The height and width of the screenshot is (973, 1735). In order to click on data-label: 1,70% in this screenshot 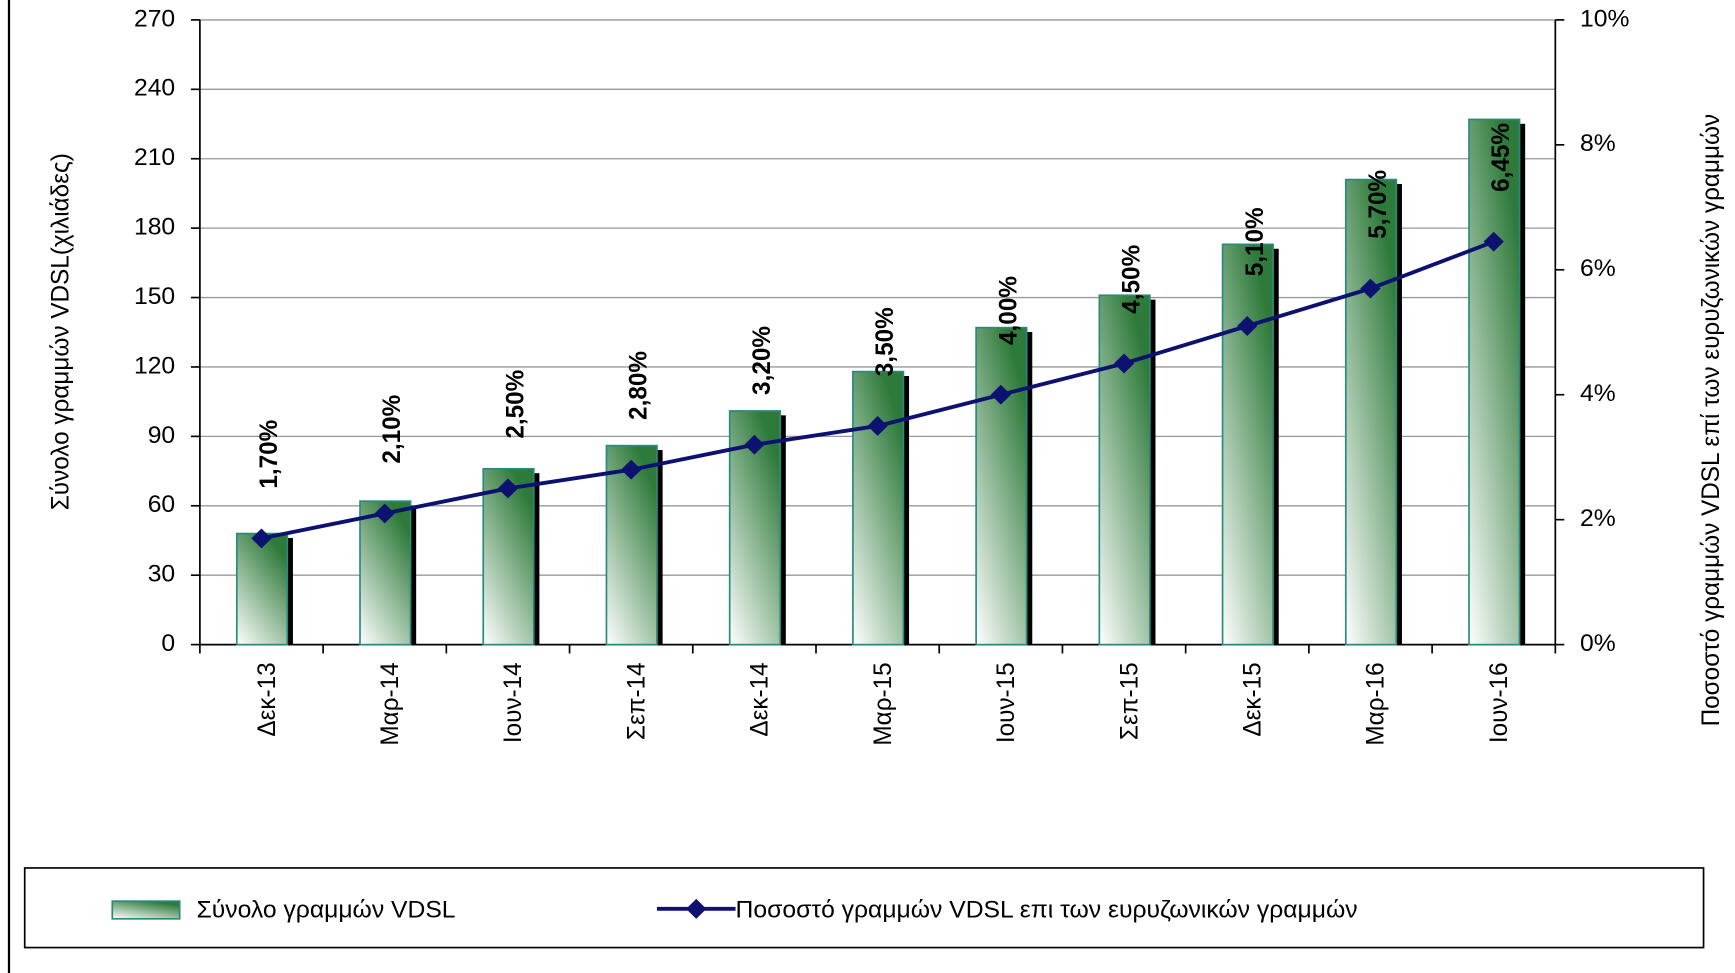, I will do `click(269, 454)`.